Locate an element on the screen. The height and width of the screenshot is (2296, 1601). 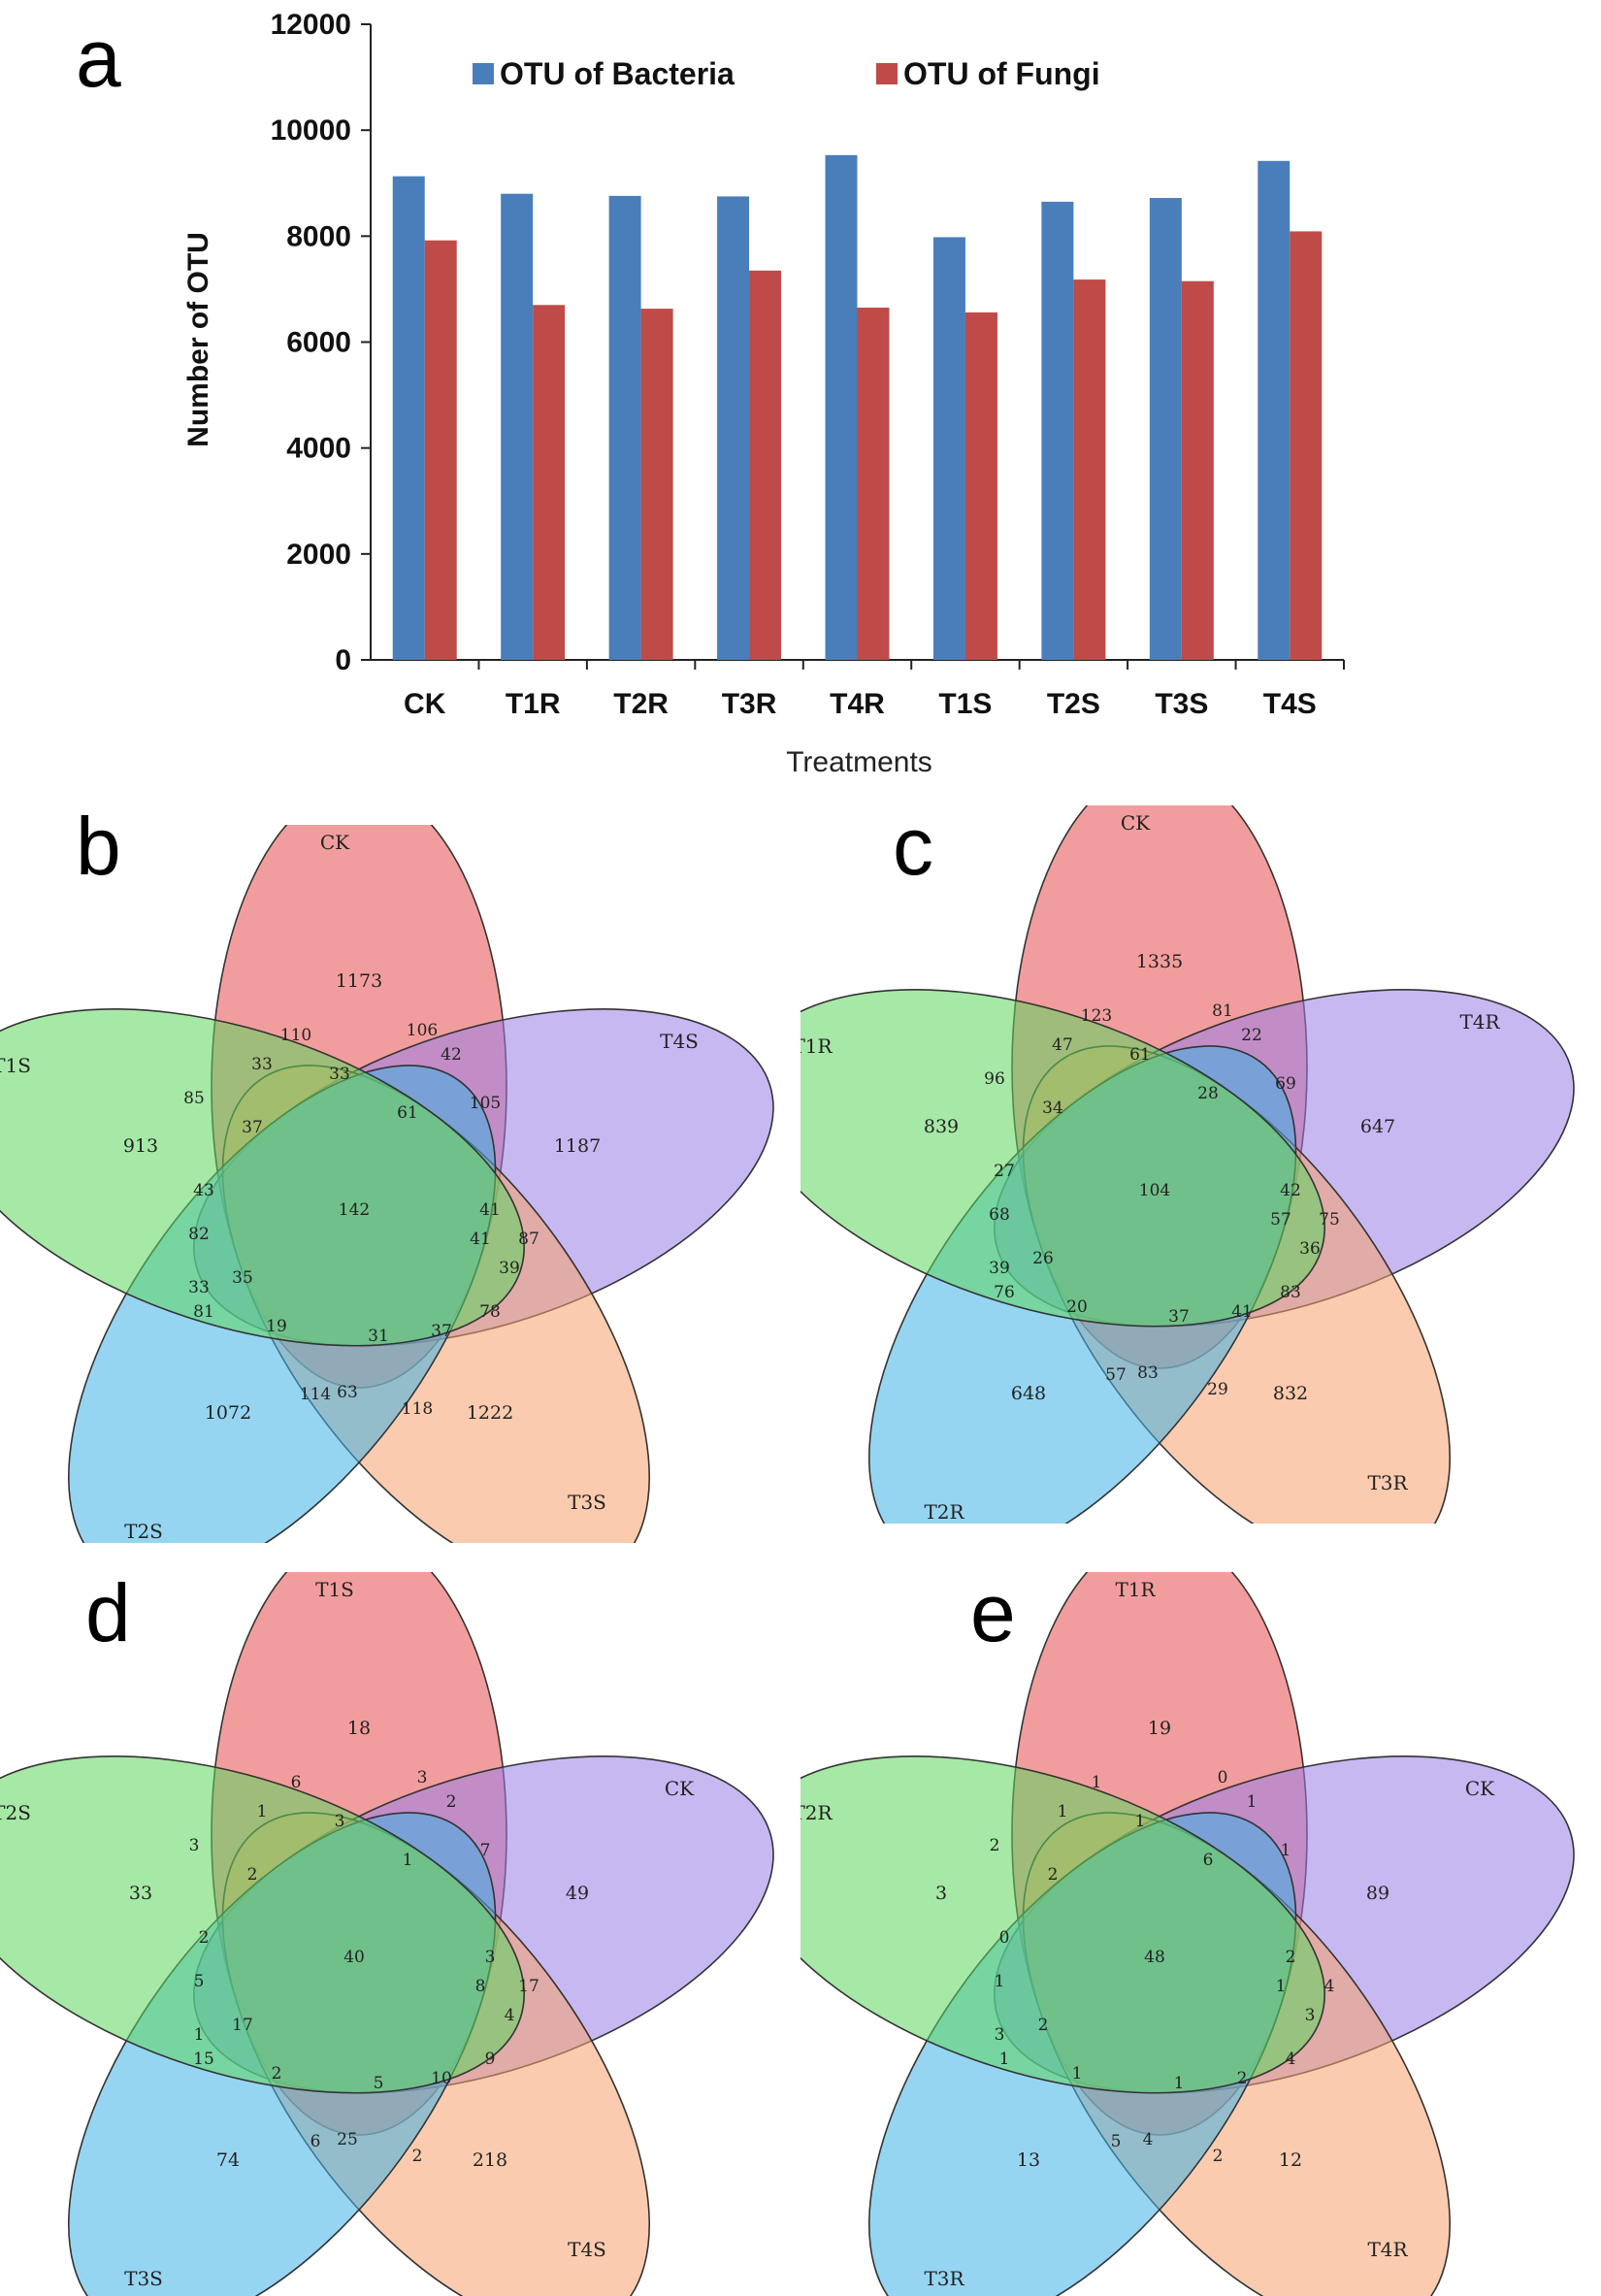
venn-set-label-t2r: T2R is located at coordinates (944, 1512).